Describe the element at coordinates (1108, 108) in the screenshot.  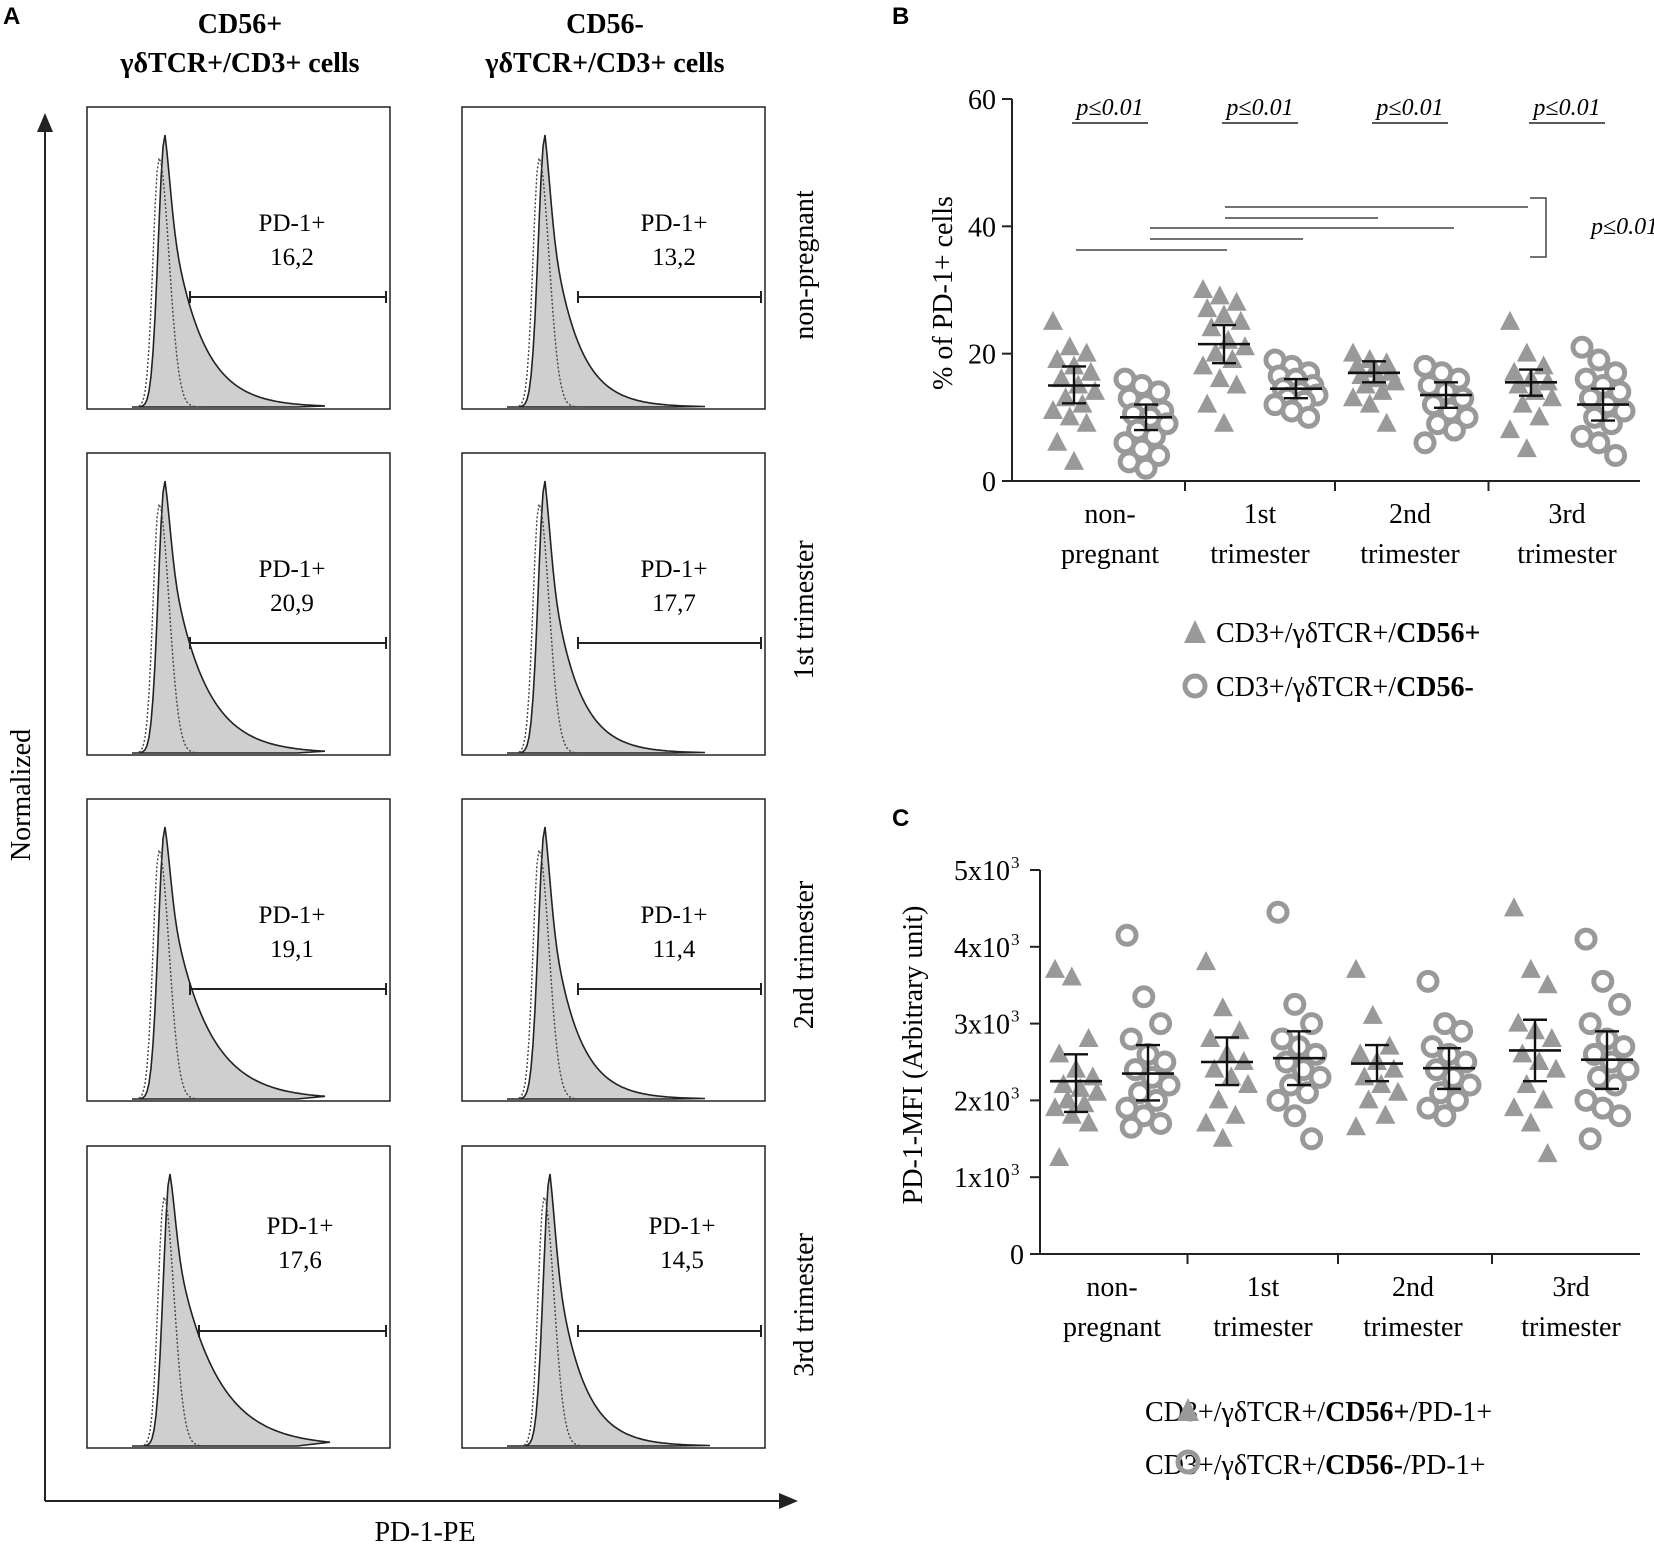
I see `significance-label: p≤0.01` at that location.